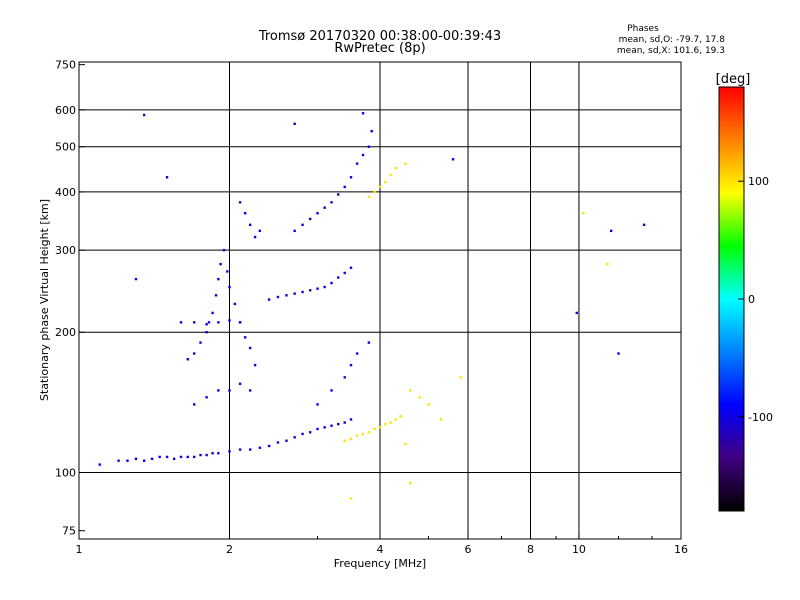 The image size is (800, 600). Describe the element at coordinates (69, 531) in the screenshot. I see `y-tick-label: 75` at that location.